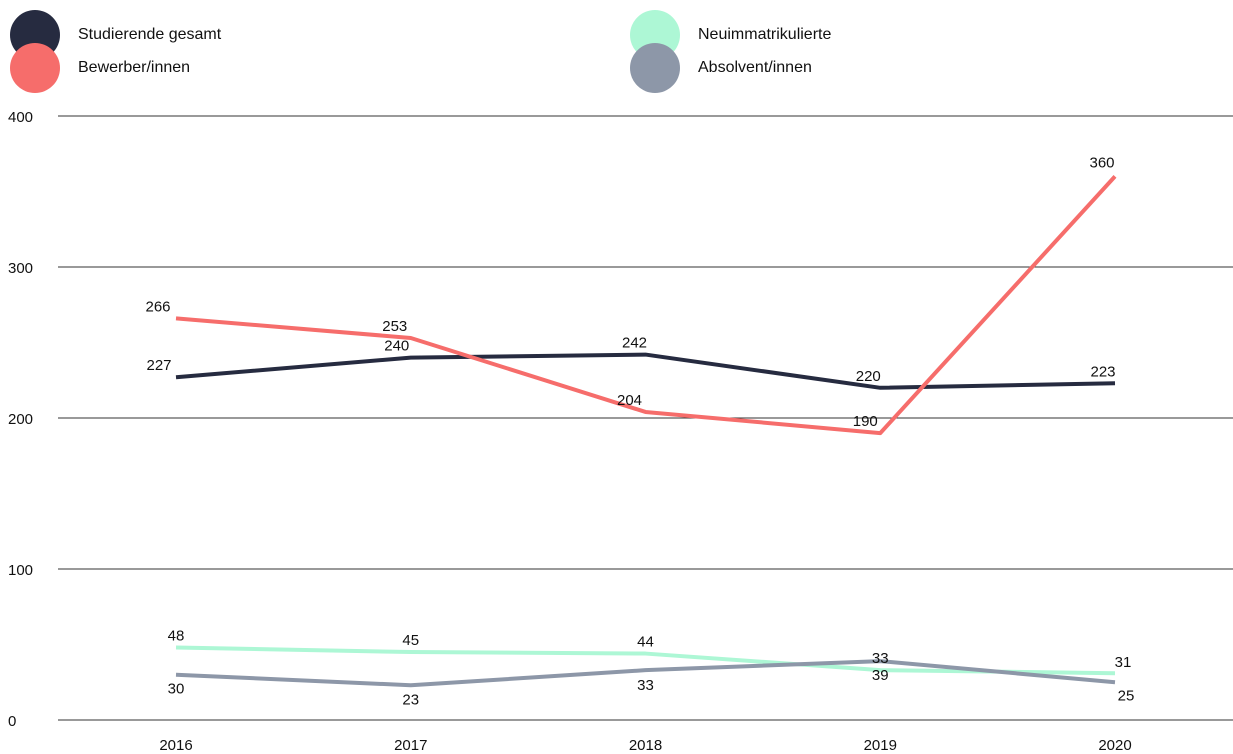 Image resolution: width=1233 pixels, height=754 pixels. What do you see at coordinates (1126, 695) in the screenshot?
I see `data-label-absolvent-innen: 25` at bounding box center [1126, 695].